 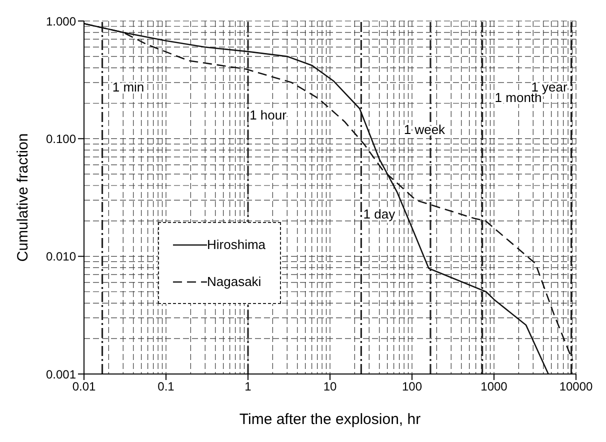 What do you see at coordinates (61, 257) in the screenshot?
I see `y-tick-label: 0.010` at bounding box center [61, 257].